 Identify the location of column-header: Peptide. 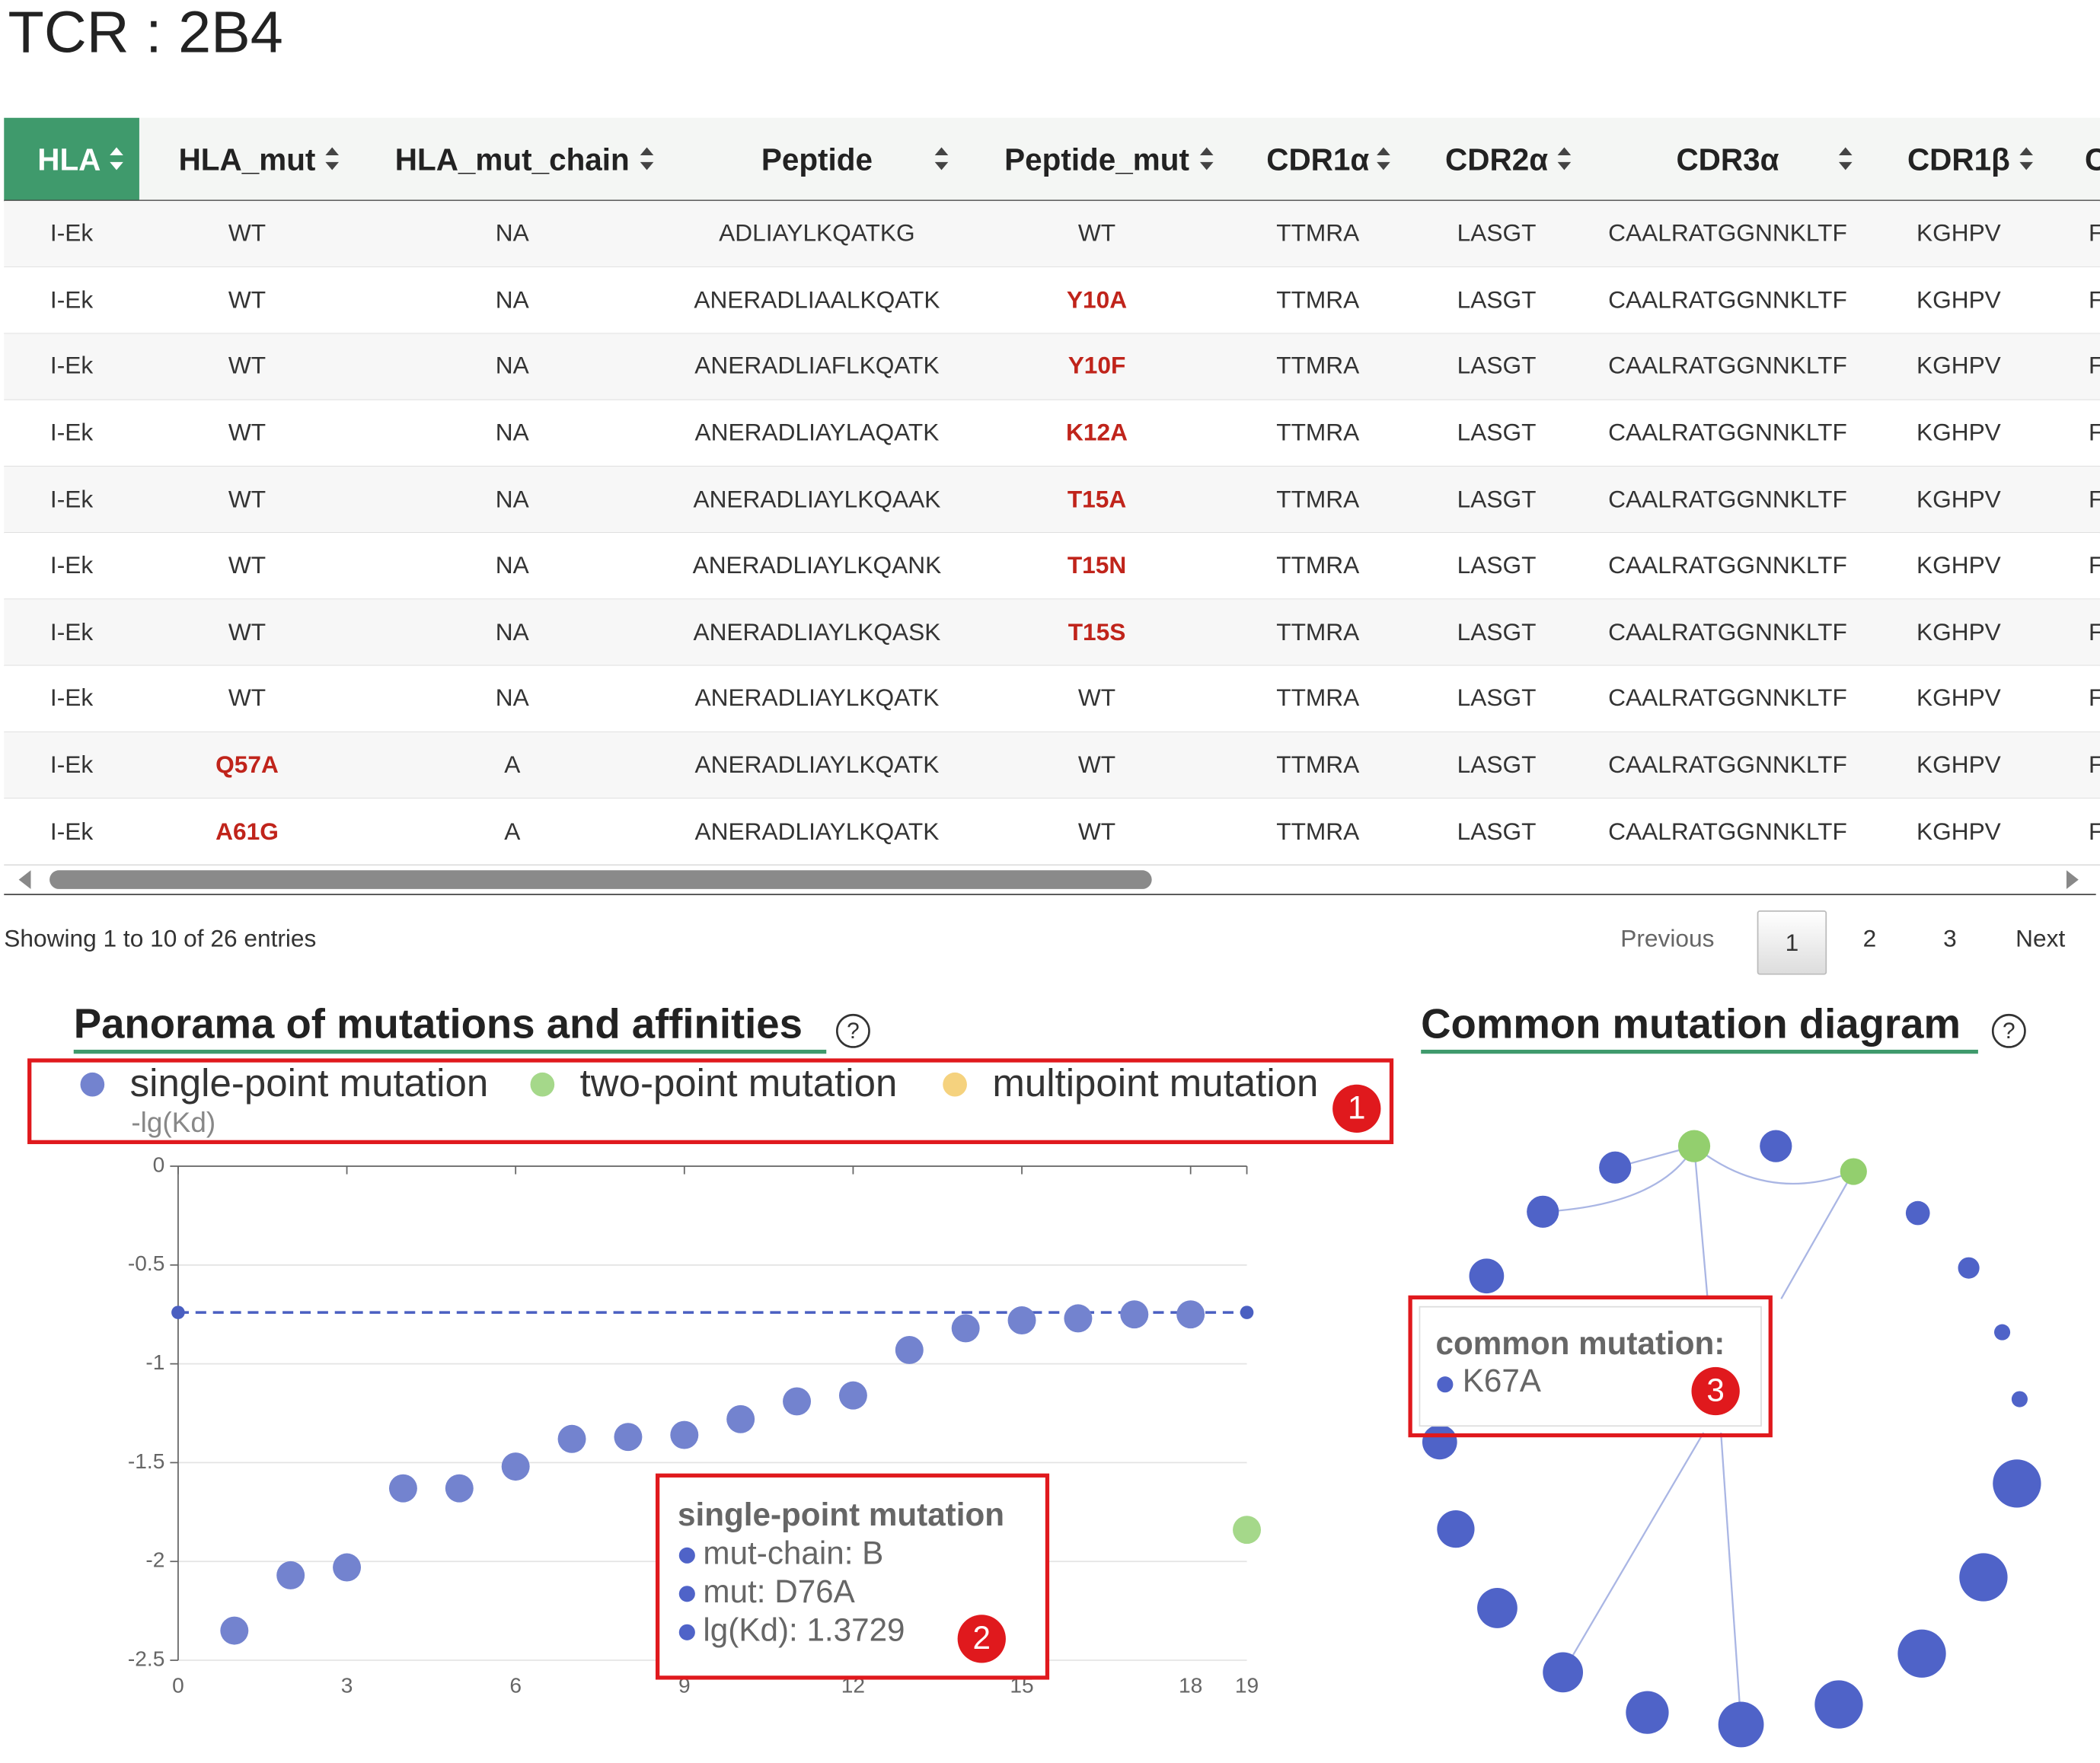
(817, 159).